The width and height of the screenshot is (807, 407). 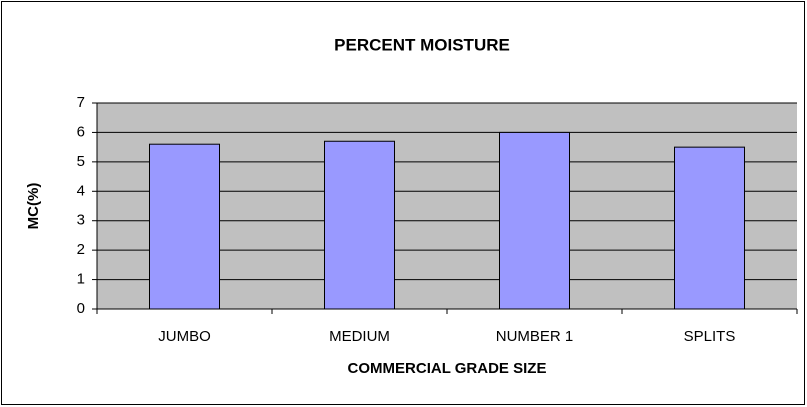 I want to click on x-tick-label: SPLITS, so click(x=710, y=336).